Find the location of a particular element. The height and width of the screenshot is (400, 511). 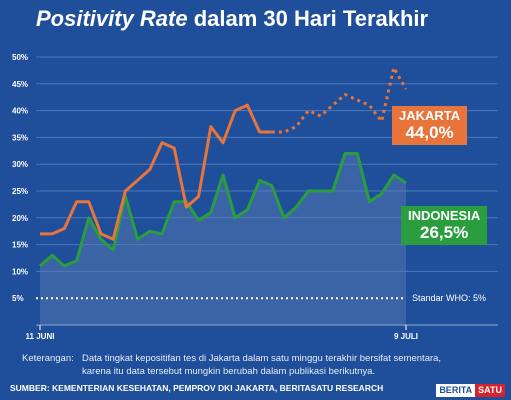

x-tick-label-start: 11 JUNI is located at coordinates (40, 336).